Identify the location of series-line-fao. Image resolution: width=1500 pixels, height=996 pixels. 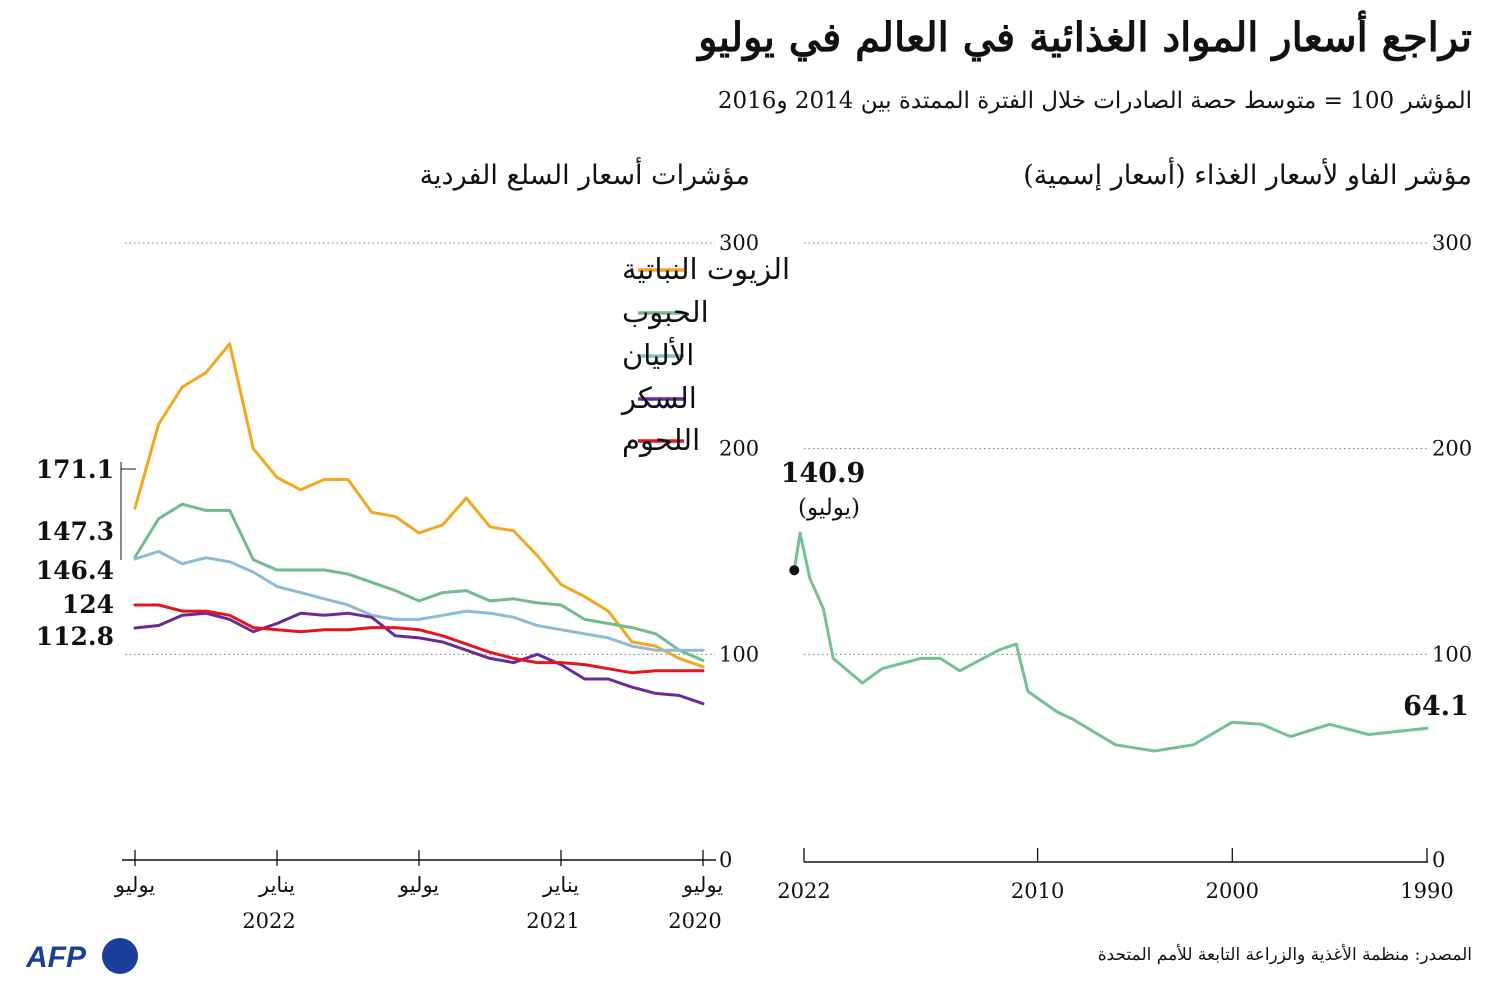
(1110, 642).